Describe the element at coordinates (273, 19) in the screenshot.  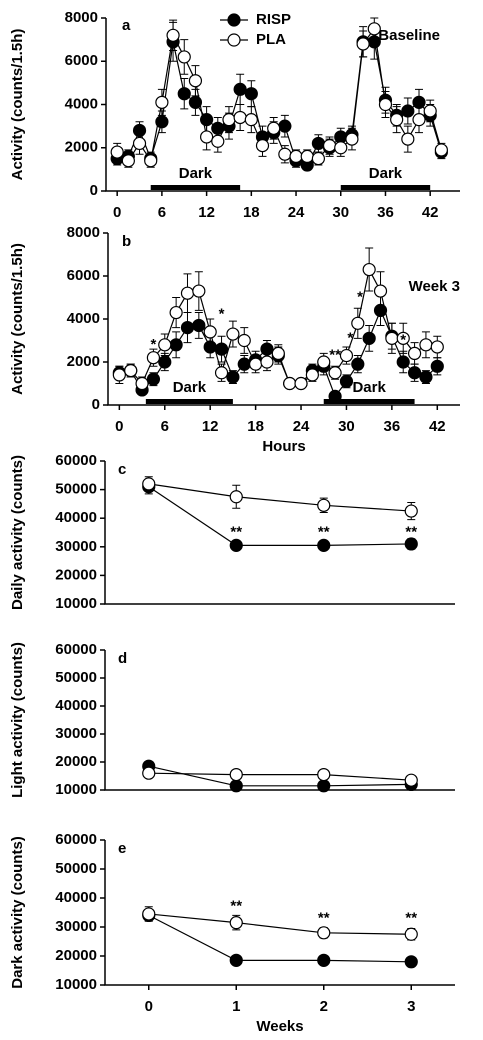
I see `legend-label: RISP` at that location.